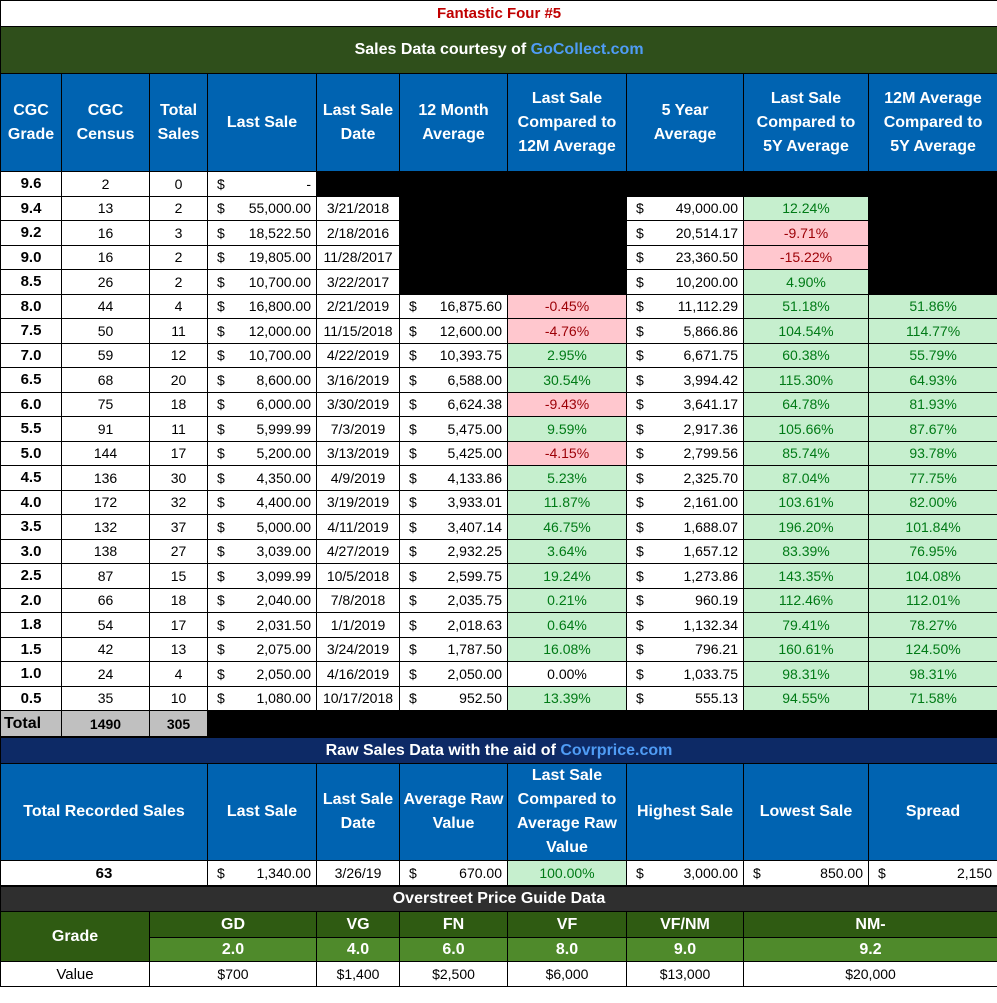  What do you see at coordinates (706, 257) in the screenshot?
I see `five-year-average-value: 23,360.50` at bounding box center [706, 257].